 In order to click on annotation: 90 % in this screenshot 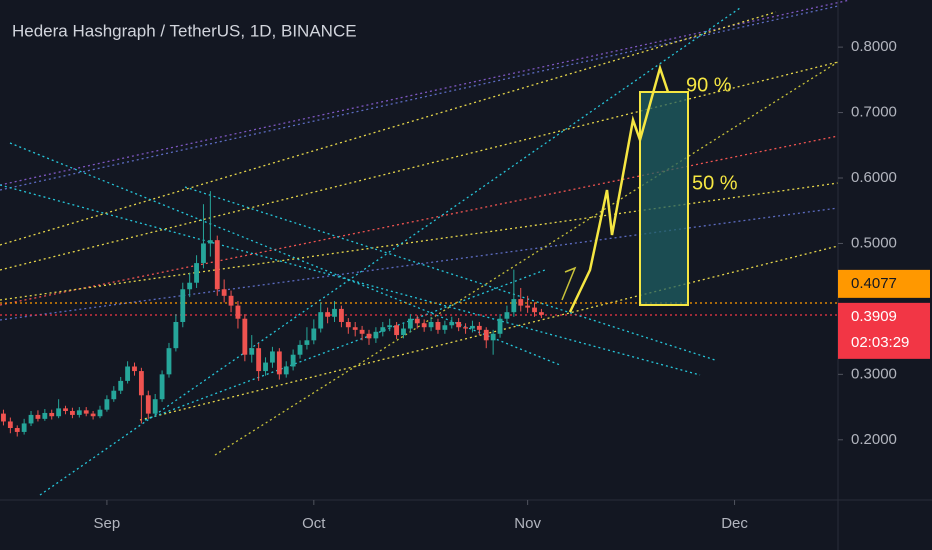, I will do `click(709, 85)`.